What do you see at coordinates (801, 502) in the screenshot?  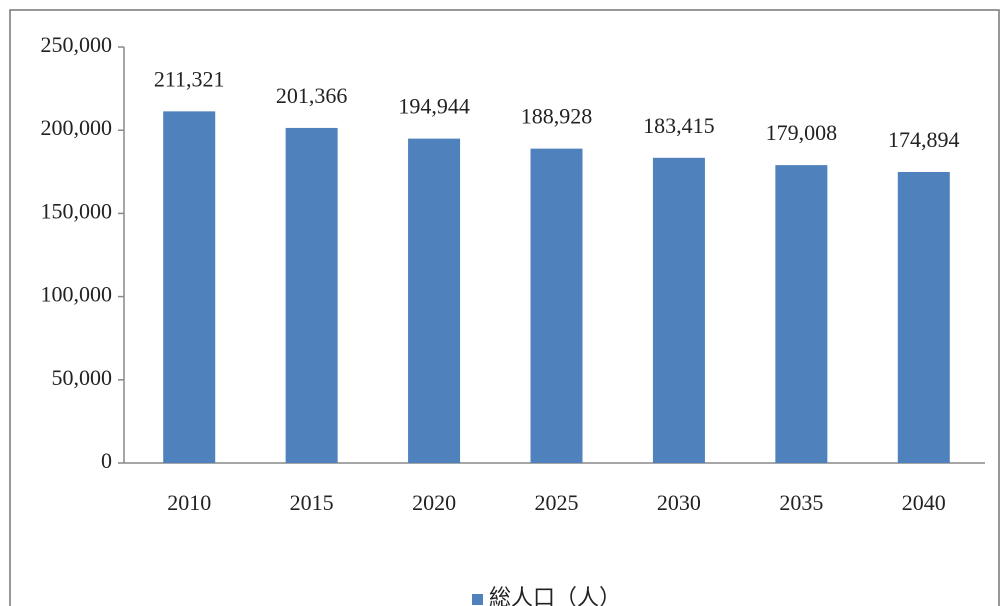 I see `x-tick-label: 2035` at bounding box center [801, 502].